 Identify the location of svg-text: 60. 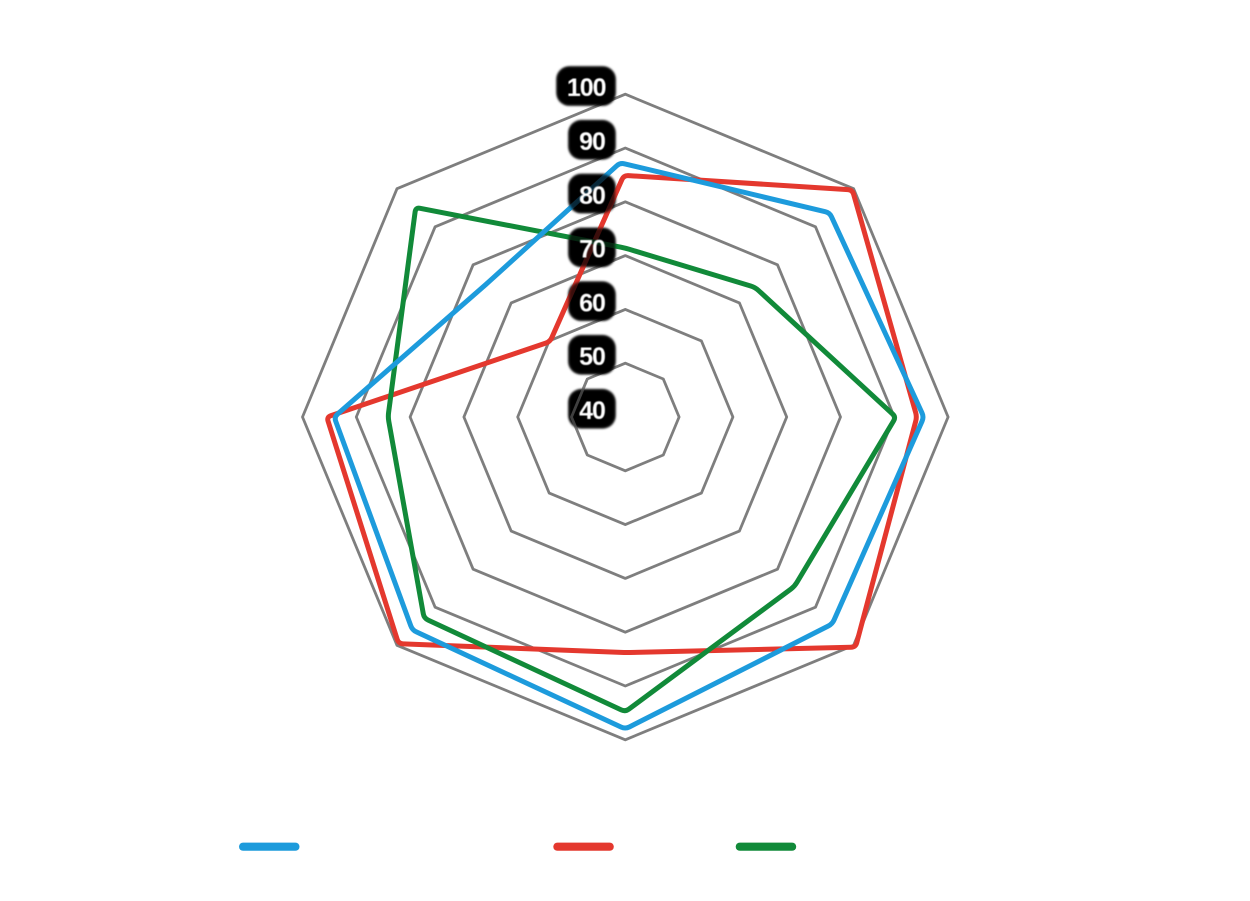
(592, 303).